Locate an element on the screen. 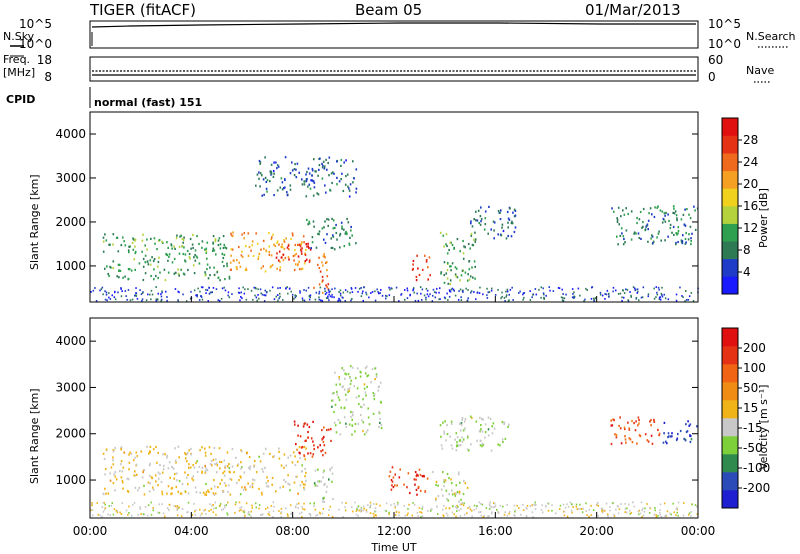  colorbar-segment is located at coordinates (730, 463).